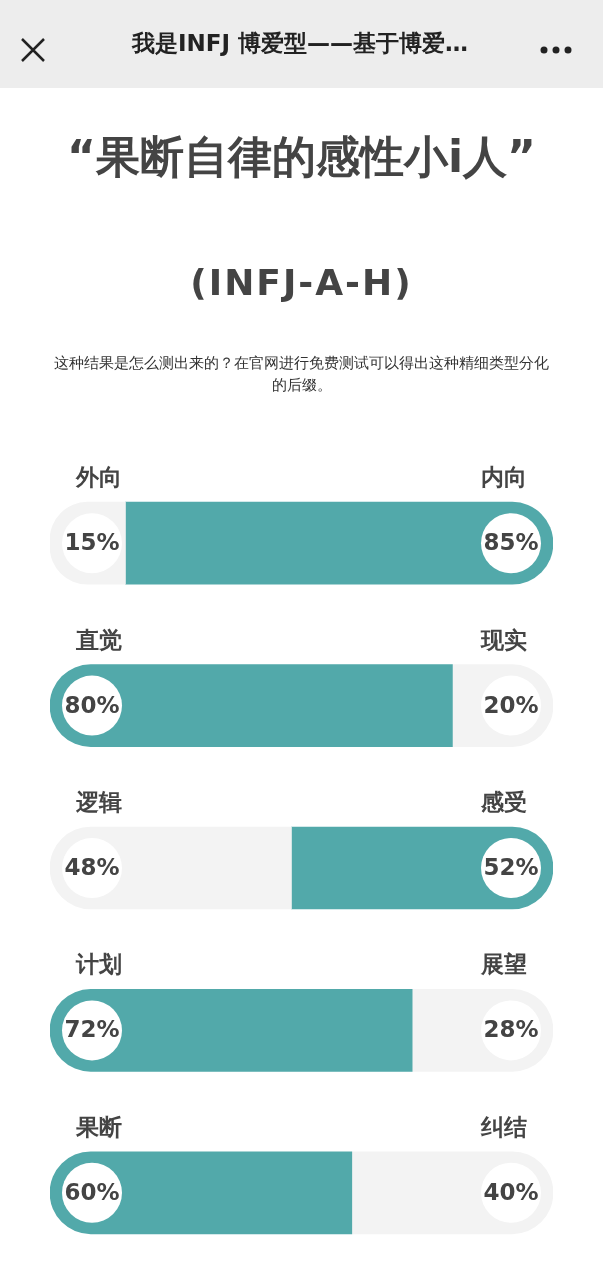 This screenshot has width=603, height=1280. Describe the element at coordinates (92, 866) in the screenshot. I see `data-label: 48%` at that location.